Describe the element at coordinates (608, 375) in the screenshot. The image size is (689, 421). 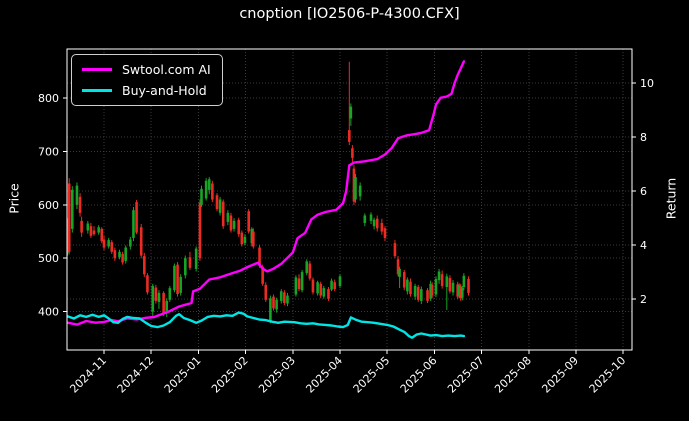
I see `svg-text: 2025-10` at that location.